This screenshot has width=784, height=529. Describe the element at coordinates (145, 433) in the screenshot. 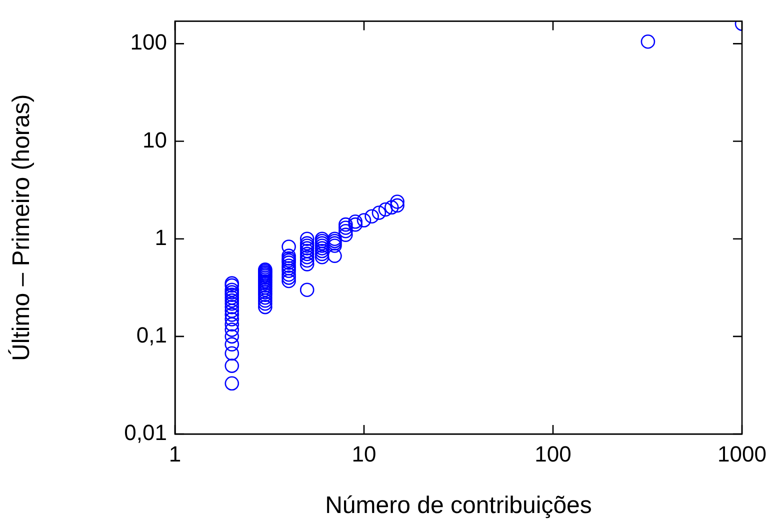

I see `y-tick-label: 0,01` at that location.